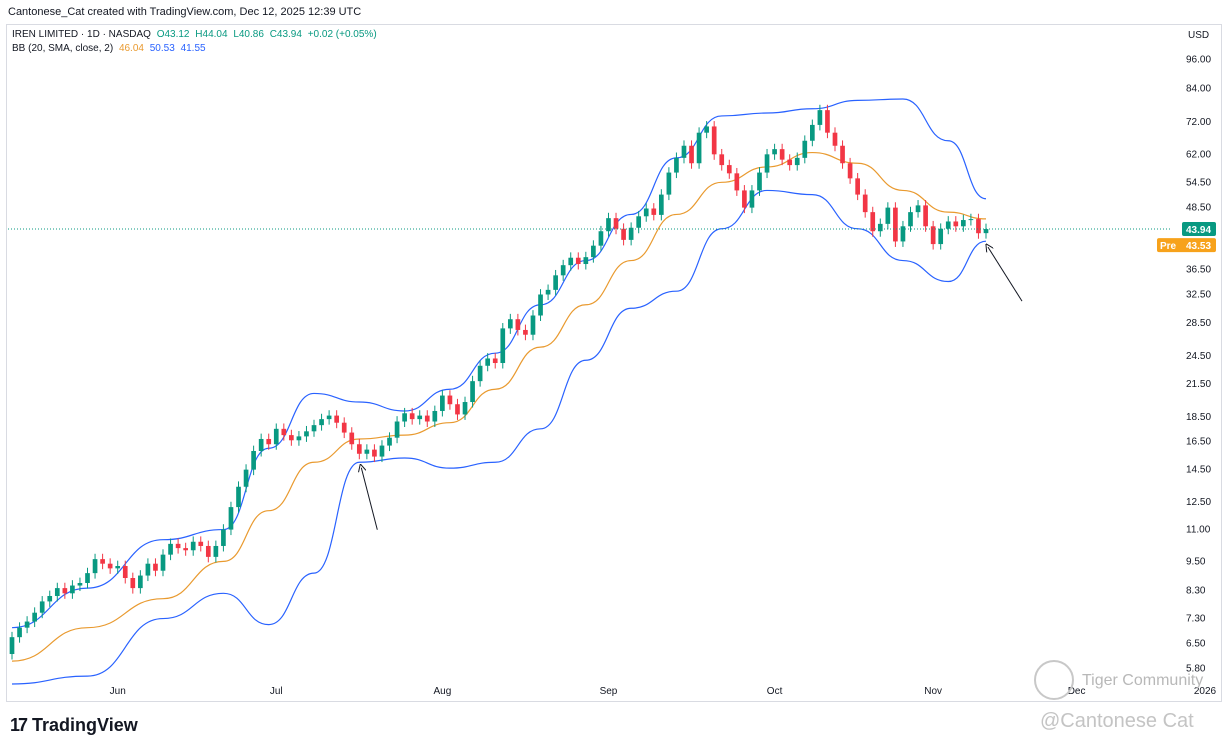 The height and width of the screenshot is (750, 1231). Describe the element at coordinates (1168, 246) in the screenshot. I see `pre-market-label: Pre` at that location.